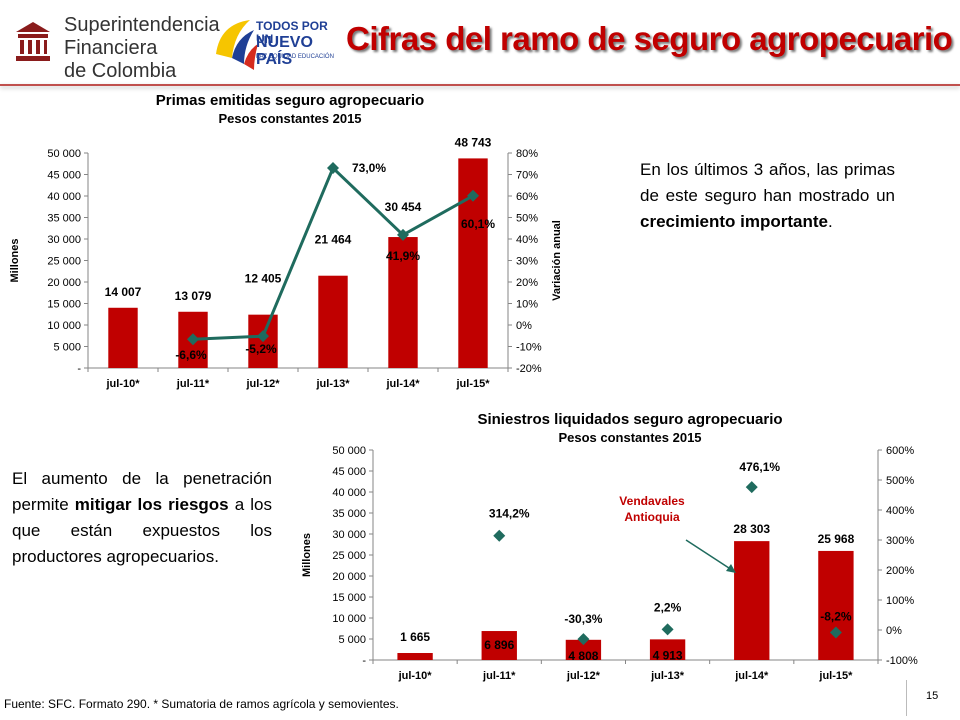 This screenshot has width=960, height=720. I want to click on c1-variation-label: 60,1%, so click(478, 224).